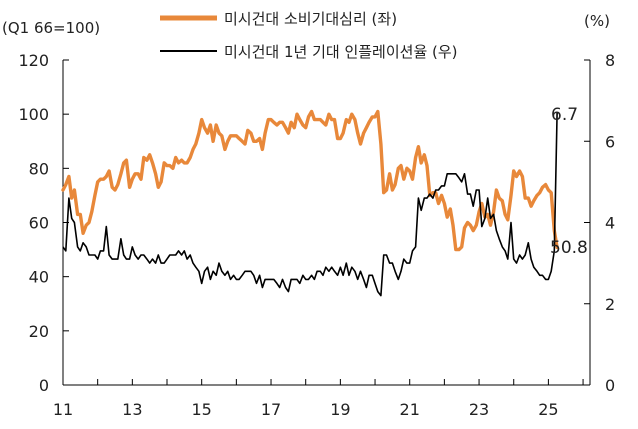  I want to click on left-axis-ticks: 0 20 40 60 80 100 120, so click(43, 223).